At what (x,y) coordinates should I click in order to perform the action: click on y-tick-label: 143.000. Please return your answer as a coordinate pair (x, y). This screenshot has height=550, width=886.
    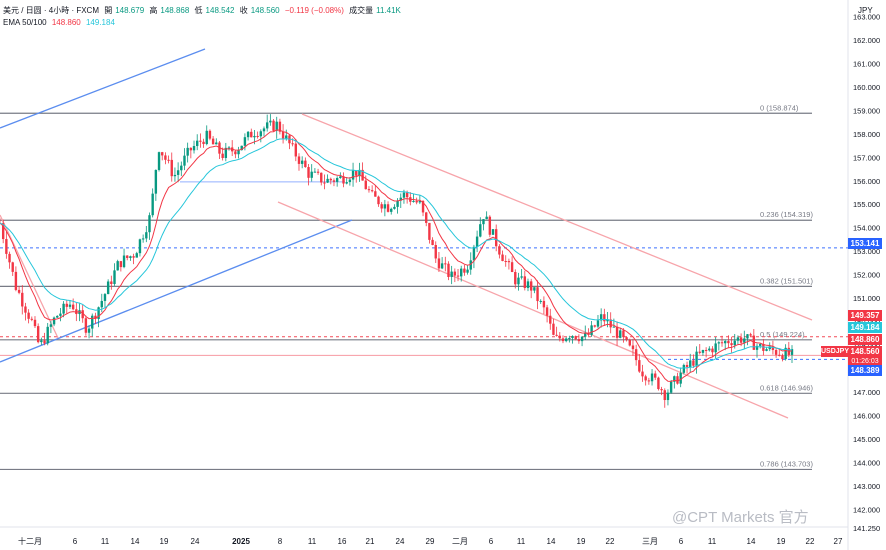
    Looking at the image, I should click on (866, 486).